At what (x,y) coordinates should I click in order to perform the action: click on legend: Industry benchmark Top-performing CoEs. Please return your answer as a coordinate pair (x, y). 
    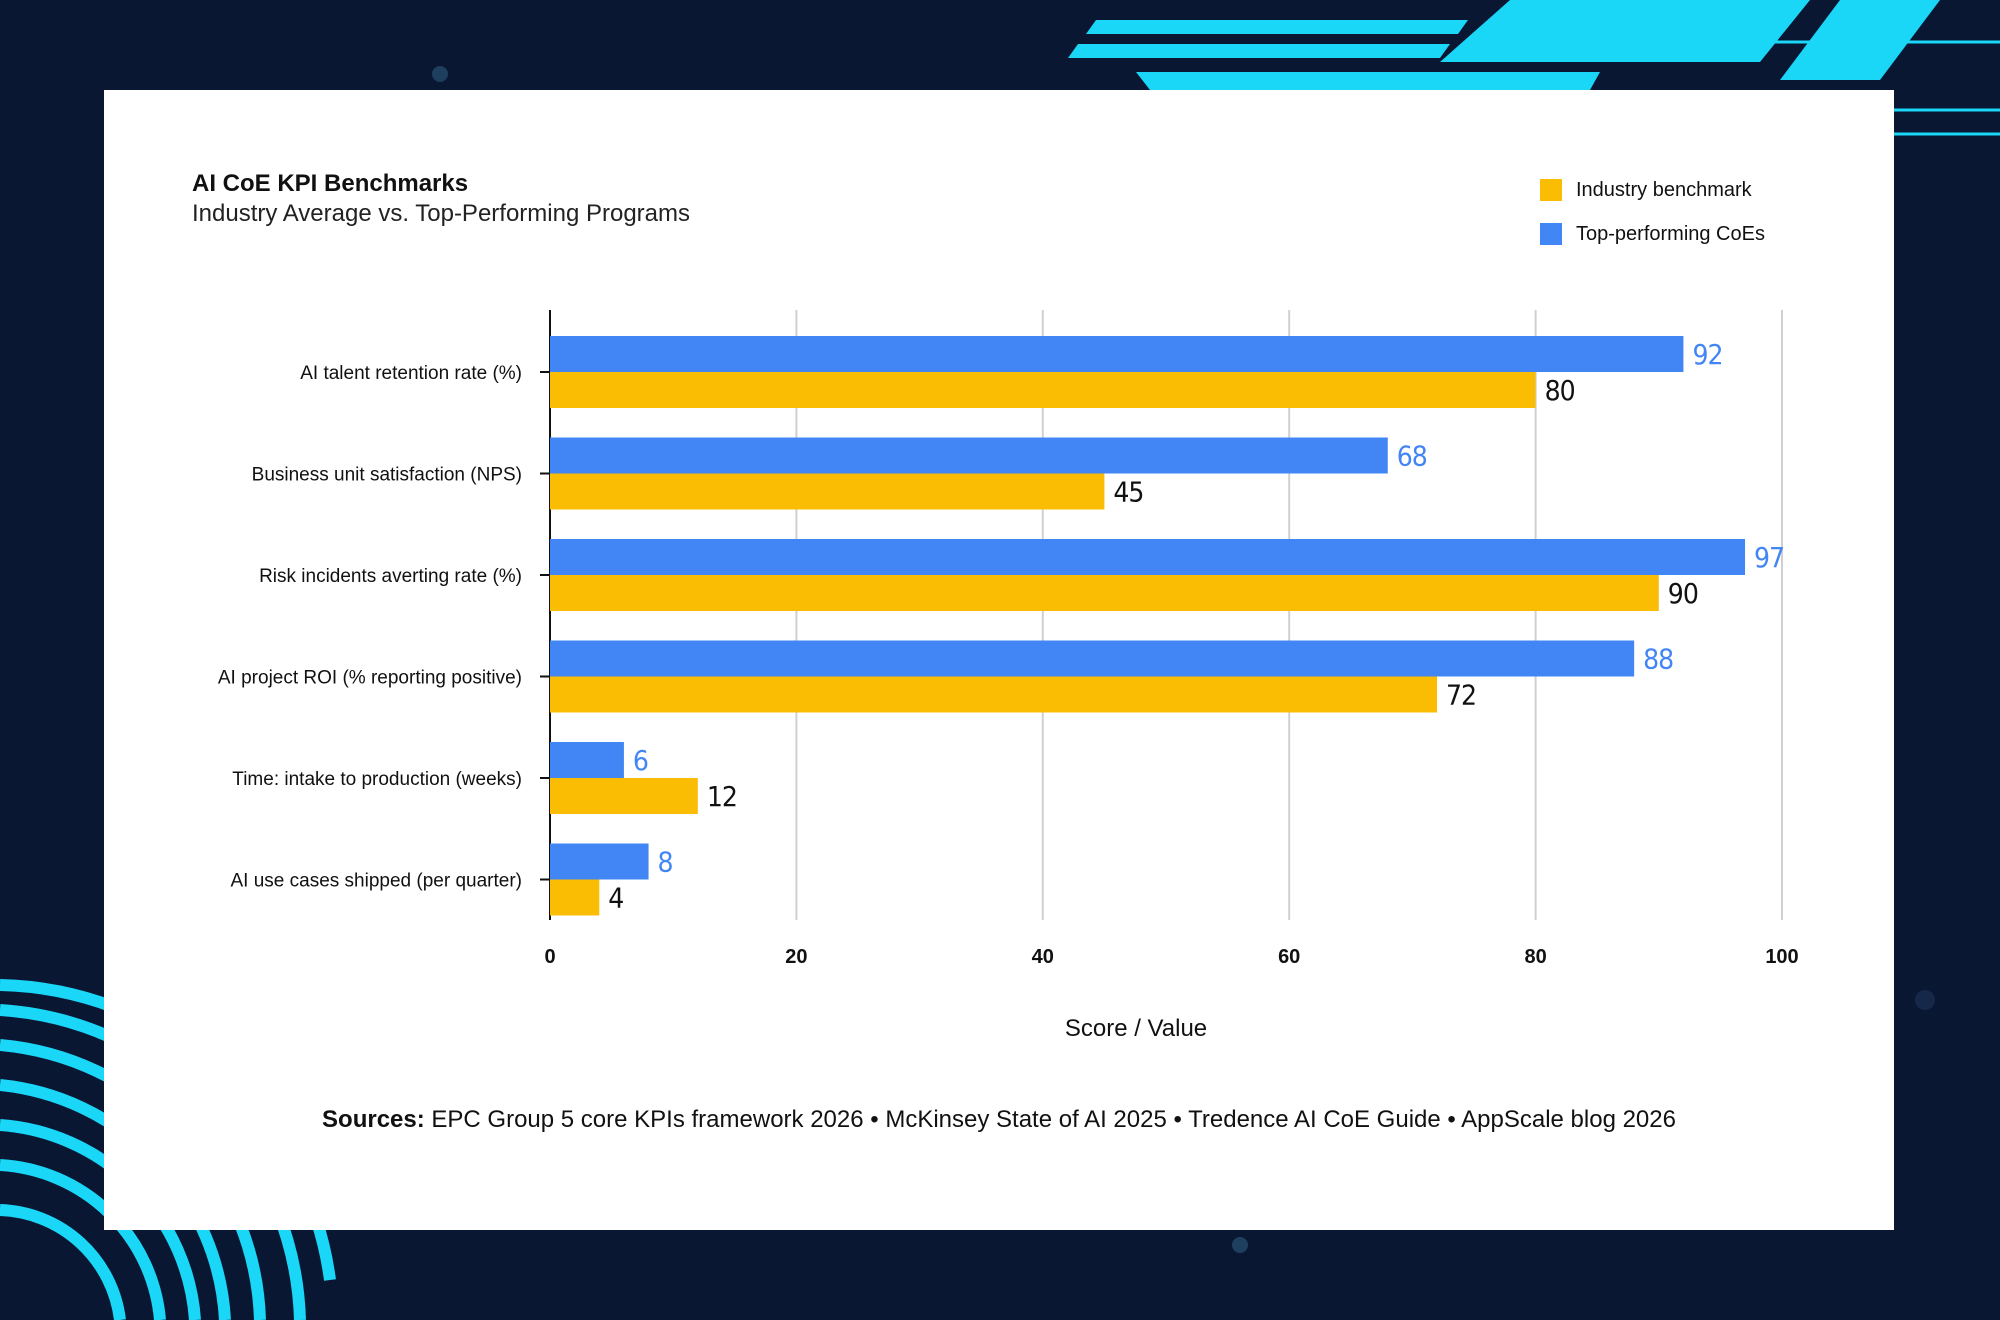
    Looking at the image, I should click on (1652, 212).